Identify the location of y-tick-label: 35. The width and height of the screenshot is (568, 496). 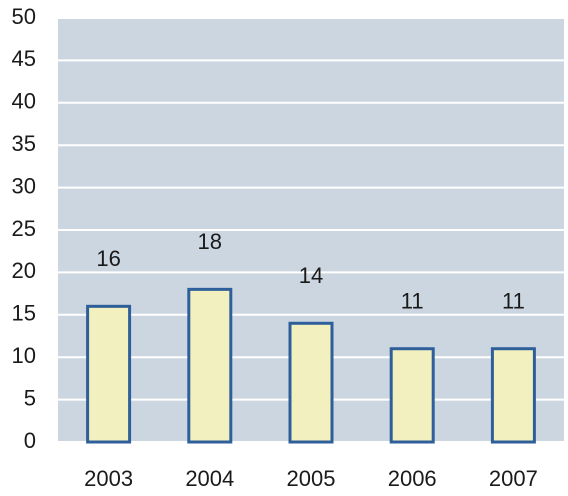
(24, 143).